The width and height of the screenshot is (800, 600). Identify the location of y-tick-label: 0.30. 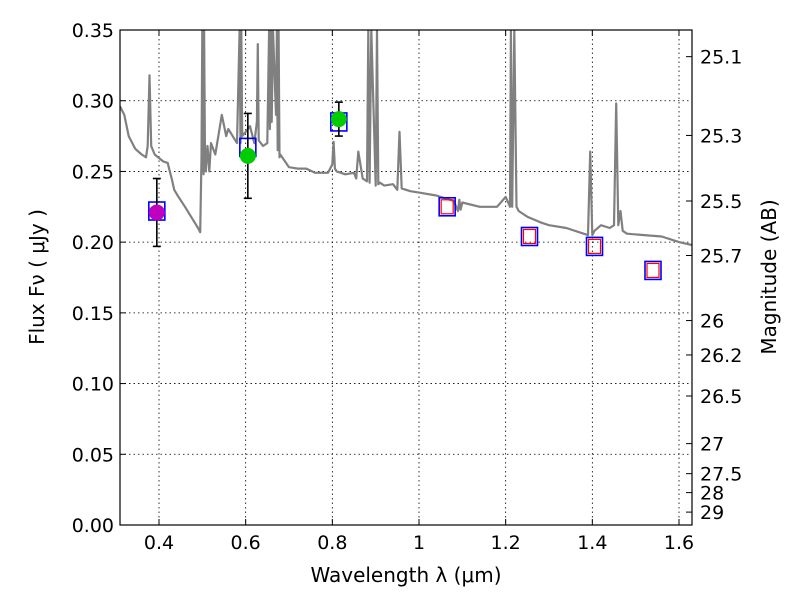
(93, 102).